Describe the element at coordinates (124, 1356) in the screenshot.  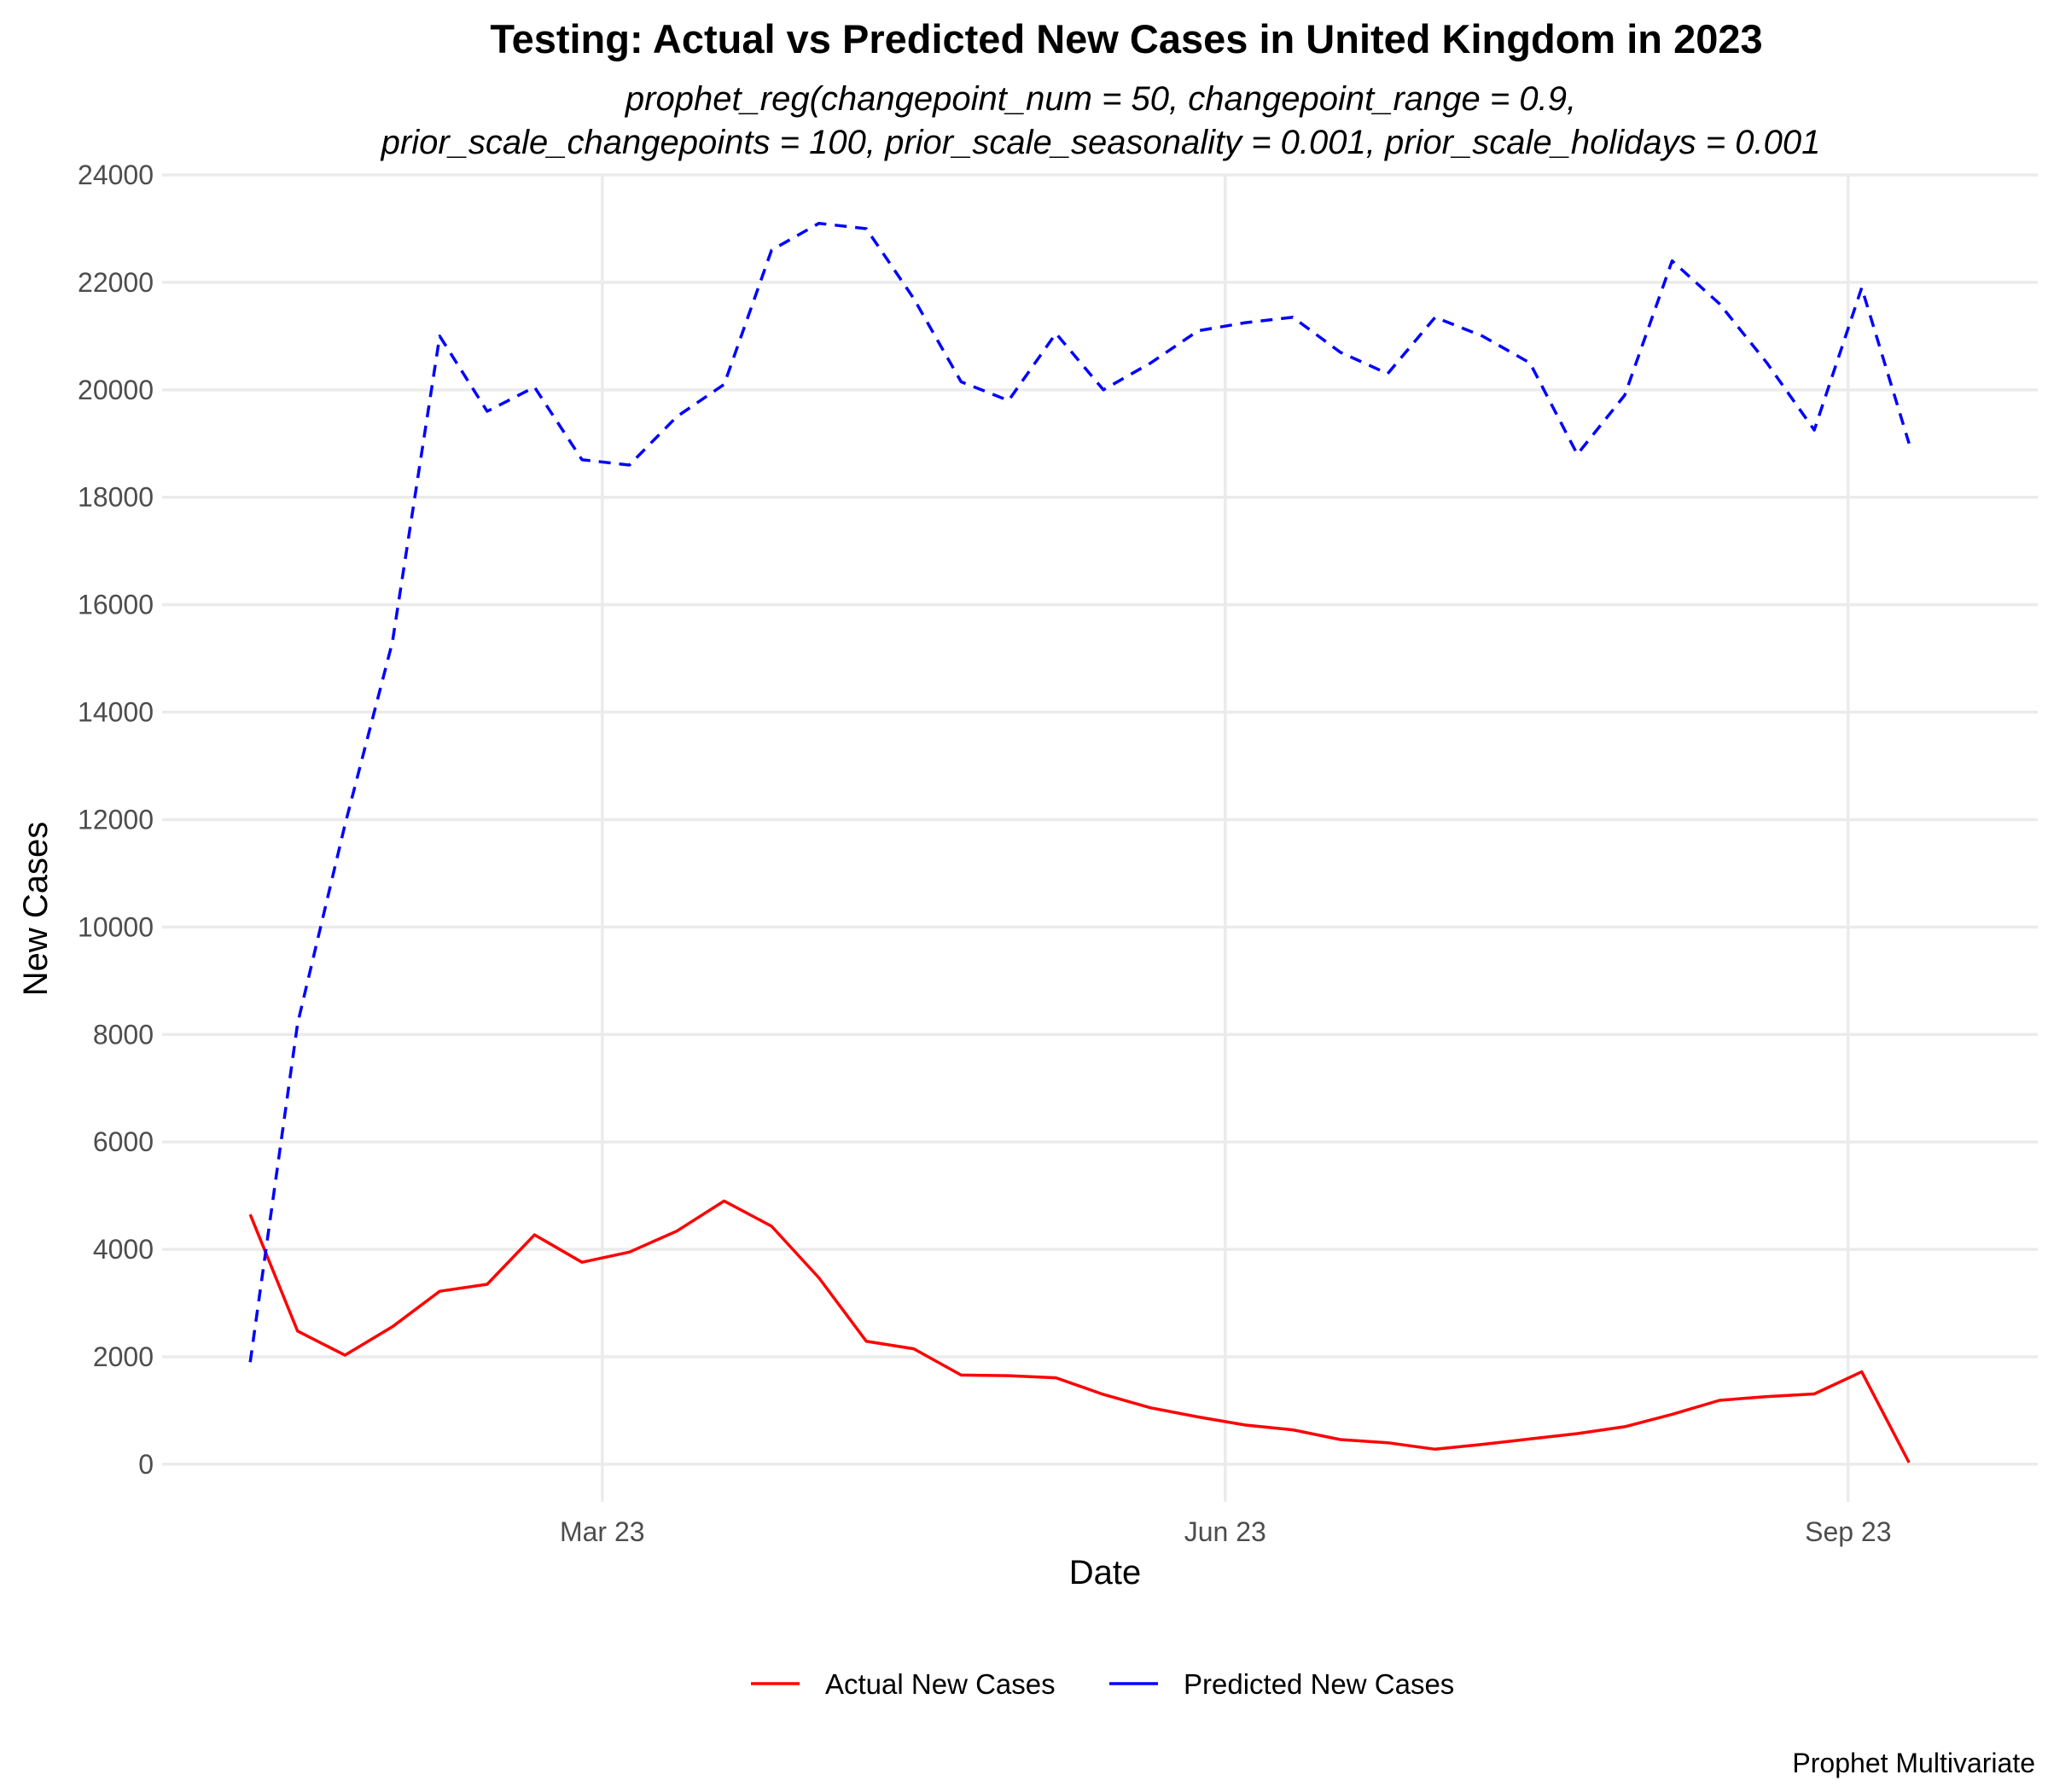
I see `y-tick-label: 2000` at that location.